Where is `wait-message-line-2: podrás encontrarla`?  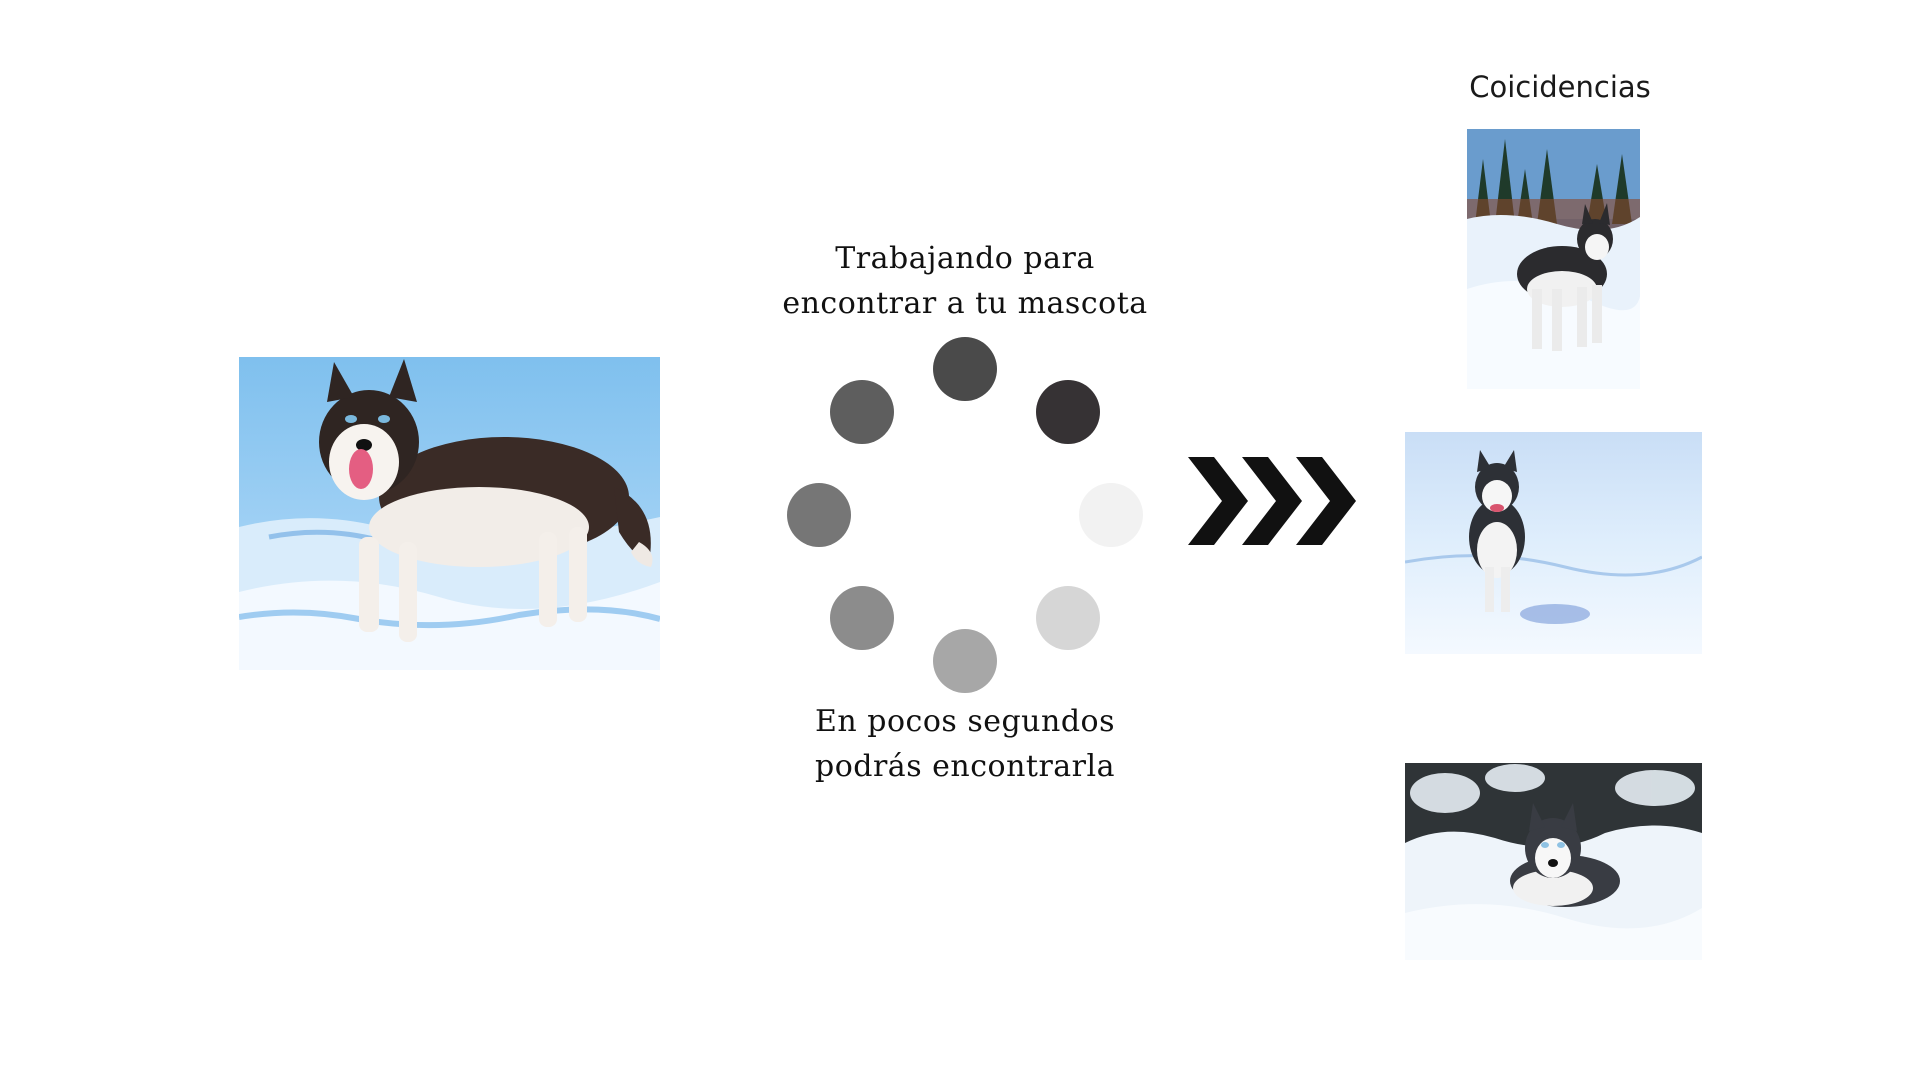
wait-message-line-2: podrás encontrarla is located at coordinates (965, 766).